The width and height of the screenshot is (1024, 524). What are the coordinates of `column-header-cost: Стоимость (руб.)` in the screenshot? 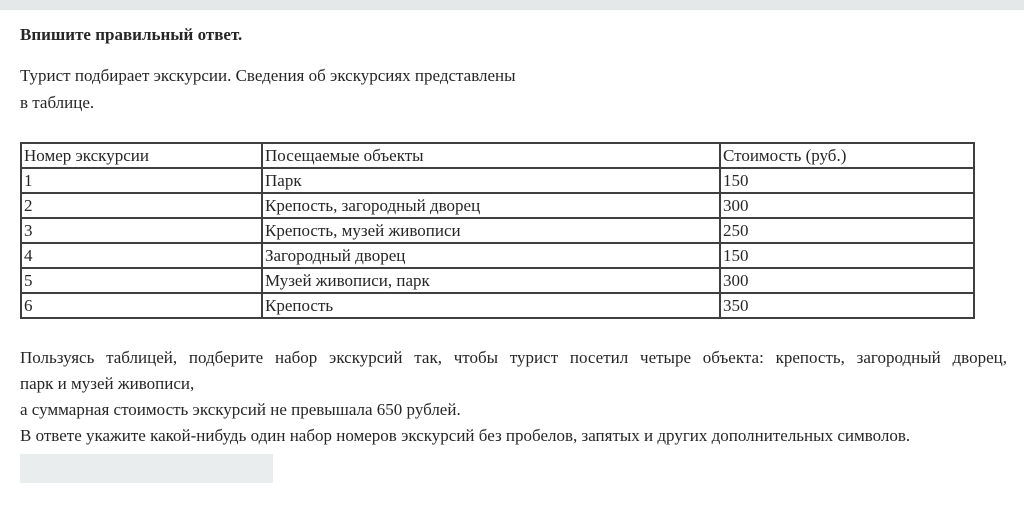 It's located at (847, 155).